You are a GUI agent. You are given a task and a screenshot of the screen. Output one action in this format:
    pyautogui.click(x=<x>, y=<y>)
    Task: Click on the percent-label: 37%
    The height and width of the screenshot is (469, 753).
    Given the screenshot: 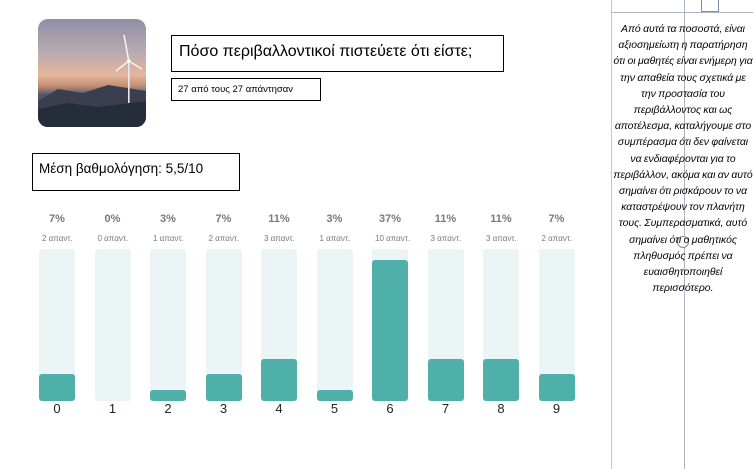 What is the action you would take?
    pyautogui.click(x=390, y=219)
    